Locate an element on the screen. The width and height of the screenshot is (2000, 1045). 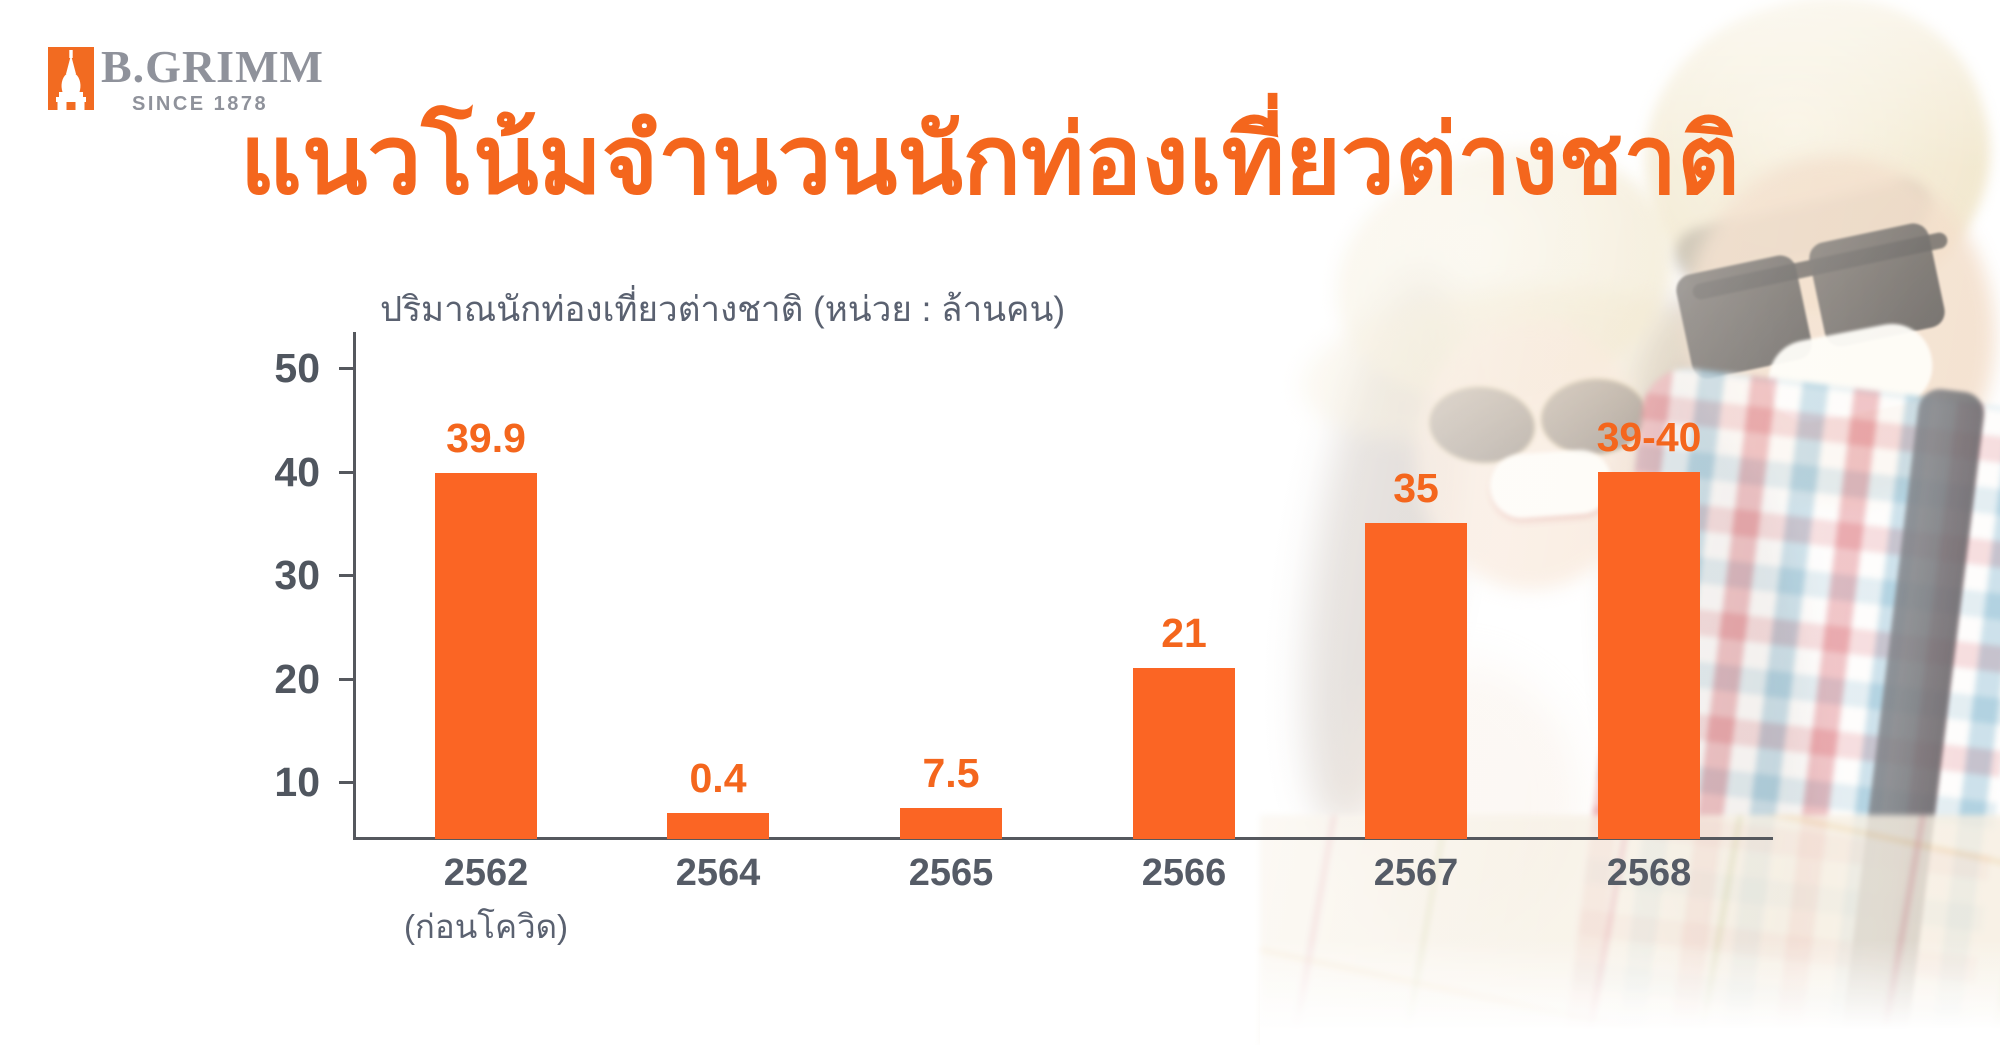
x-category-label: 2568 is located at coordinates (1649, 873).